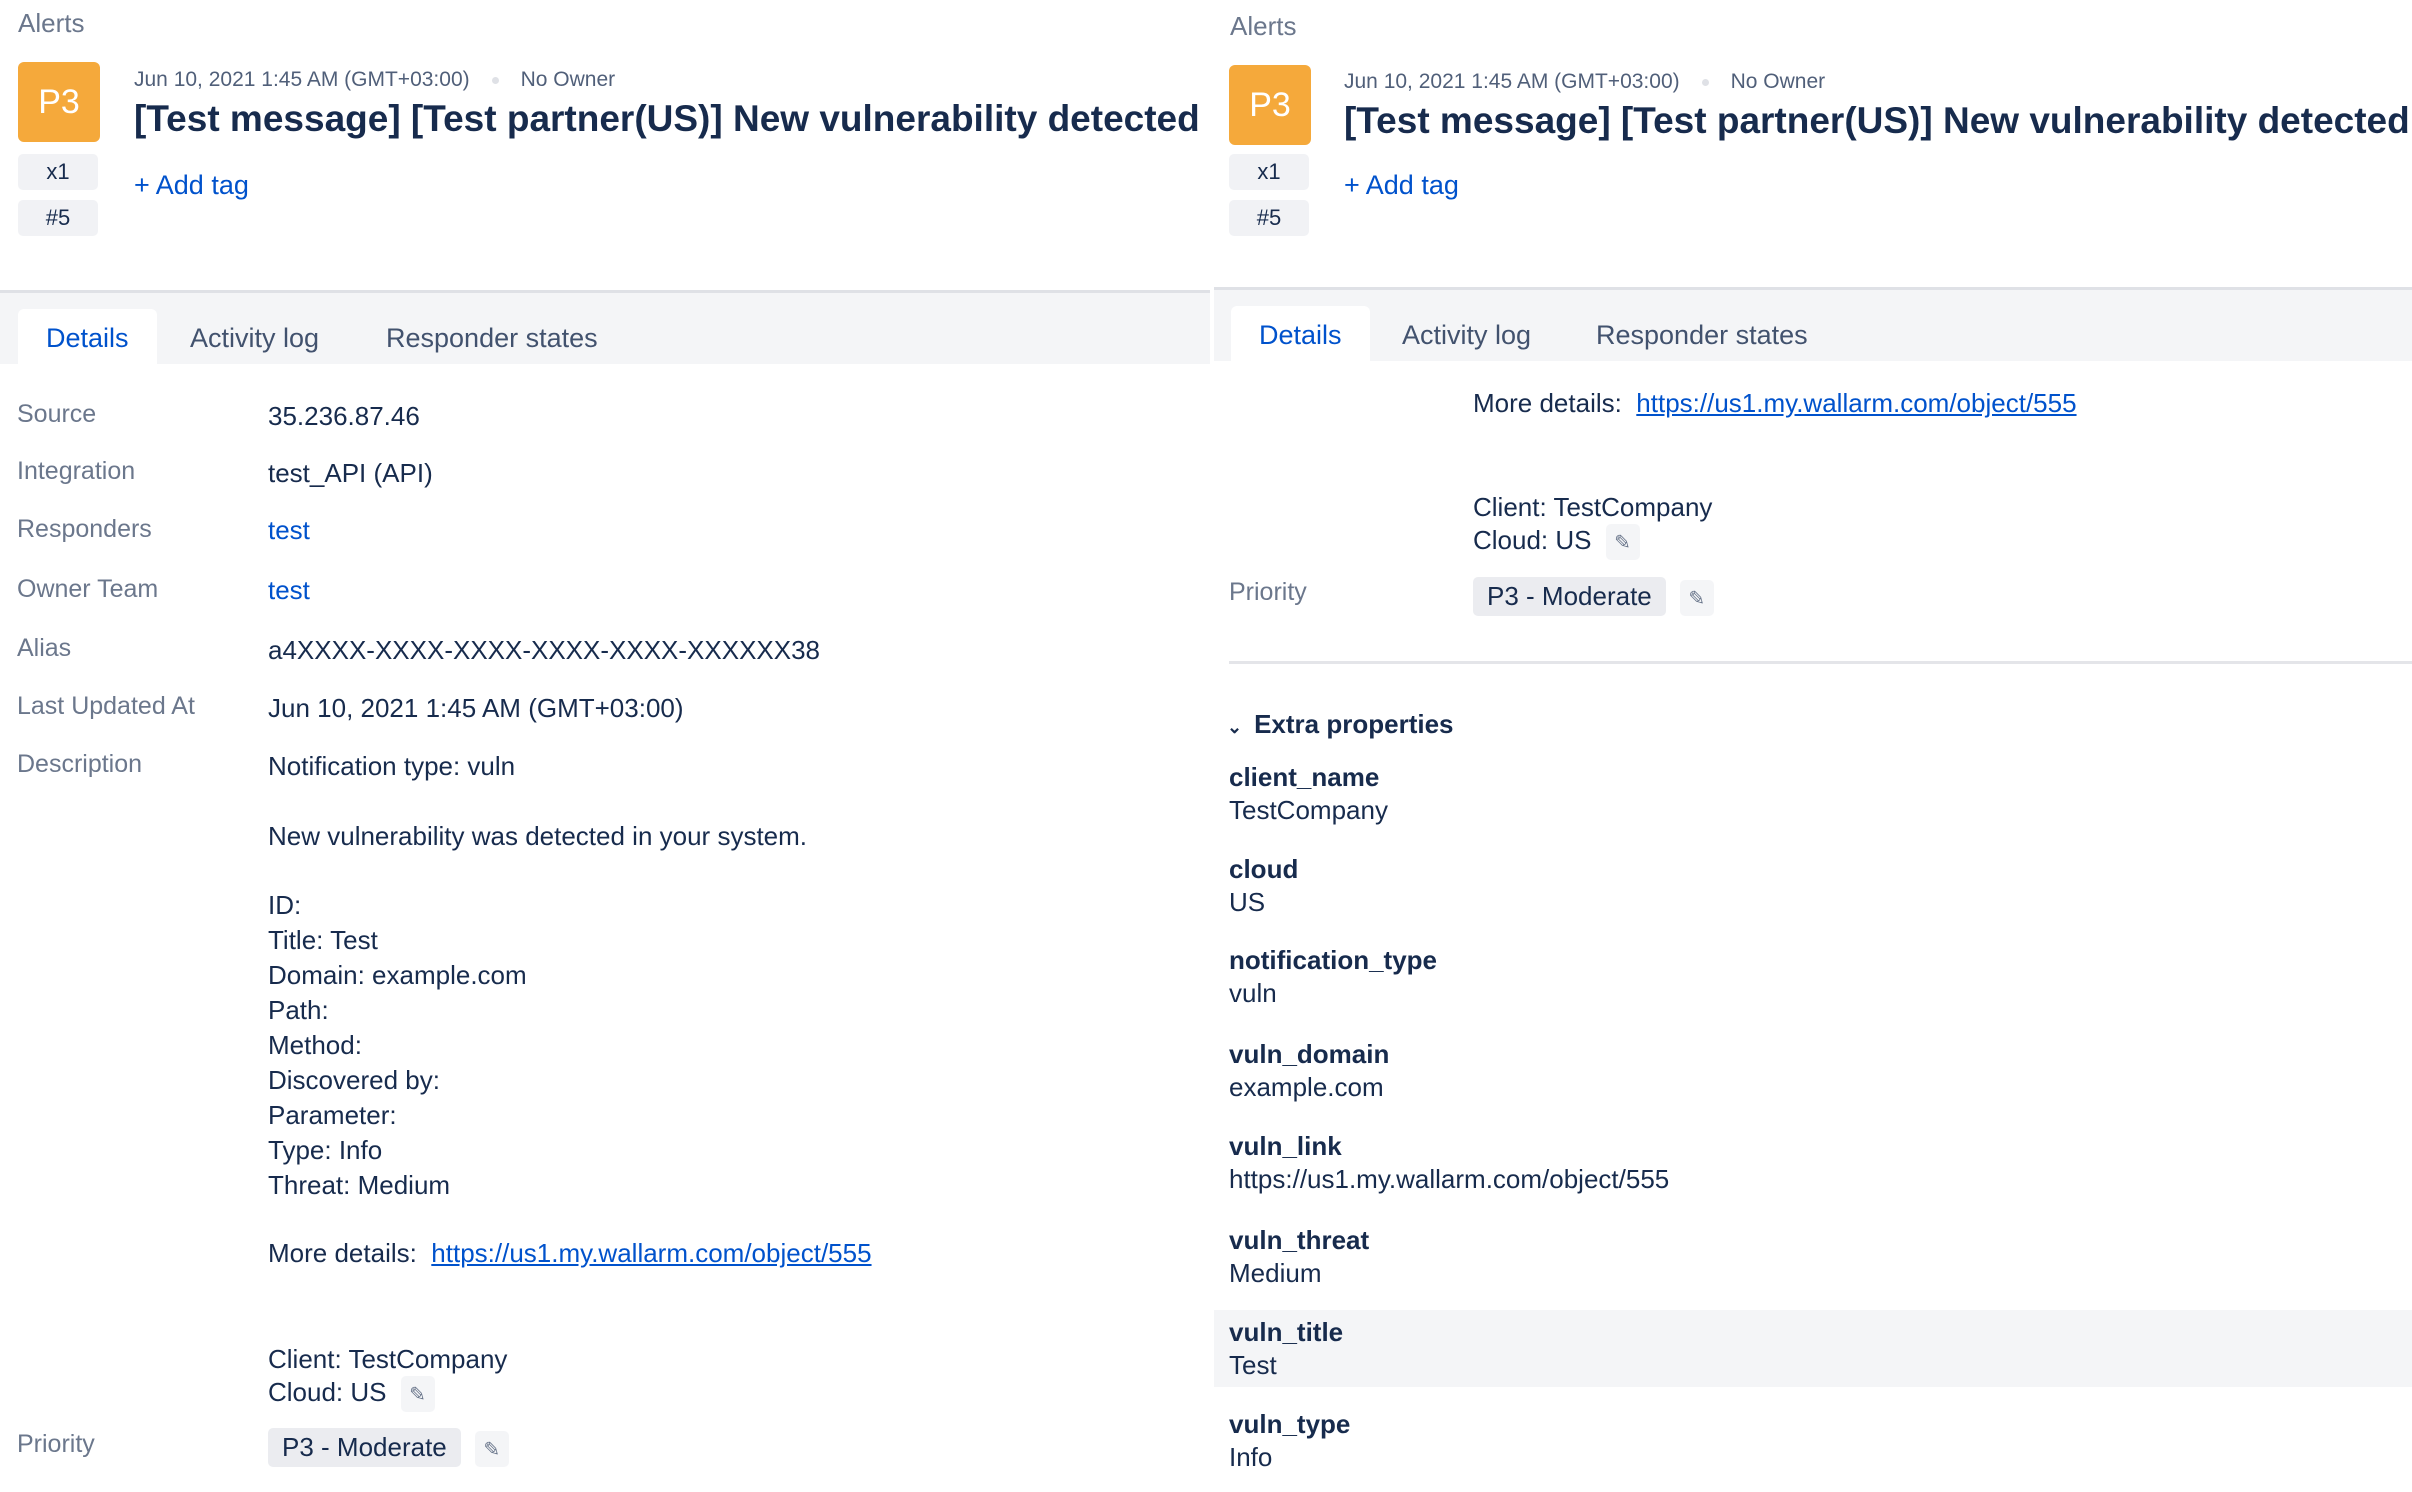 The image size is (2412, 1492). Describe the element at coordinates (354, 1080) in the screenshot. I see `description-line: Discovered by:` at that location.